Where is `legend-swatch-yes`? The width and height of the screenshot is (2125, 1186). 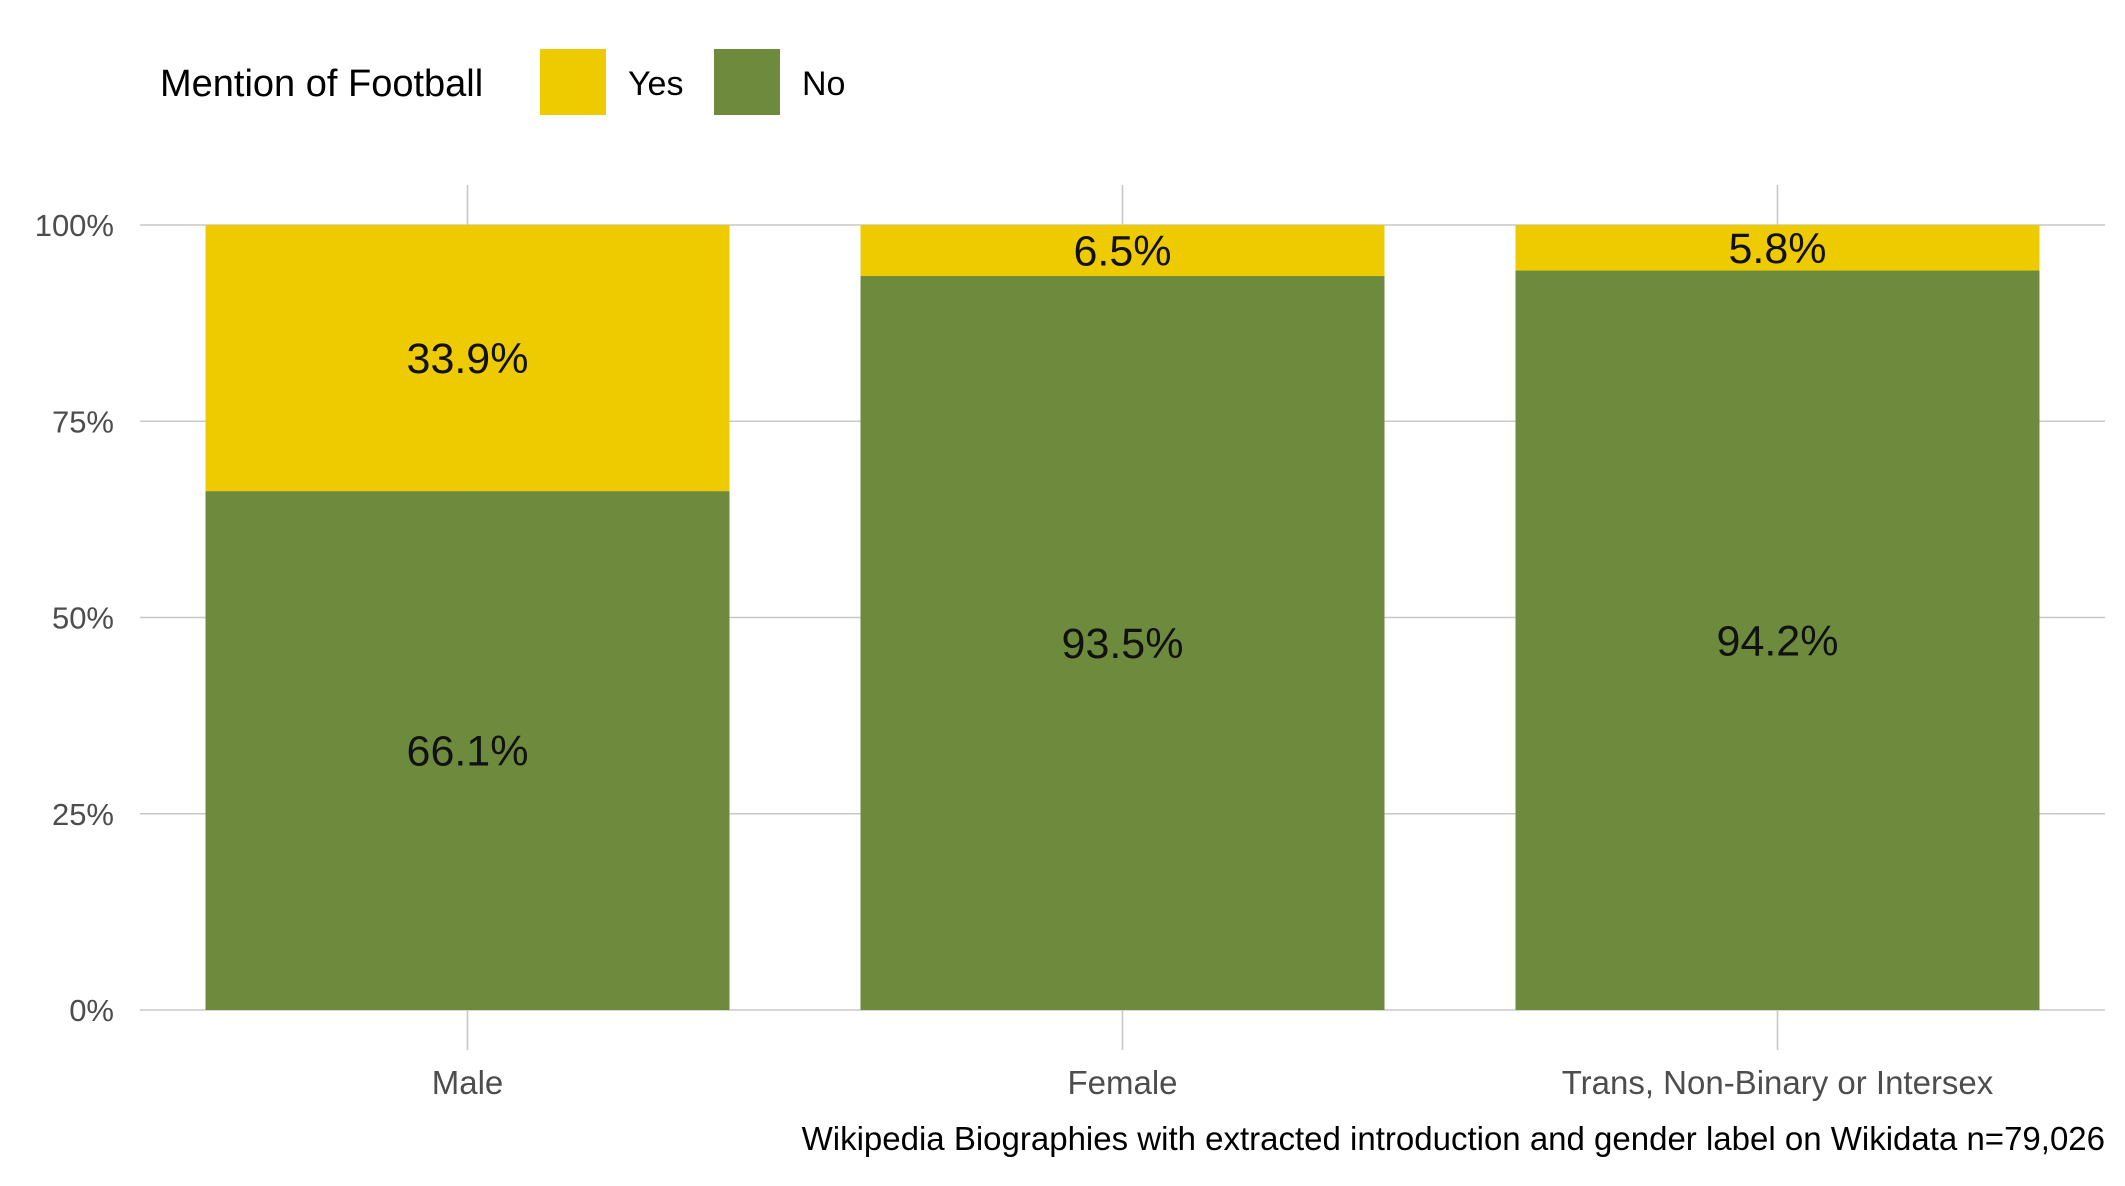 legend-swatch-yes is located at coordinates (573, 82).